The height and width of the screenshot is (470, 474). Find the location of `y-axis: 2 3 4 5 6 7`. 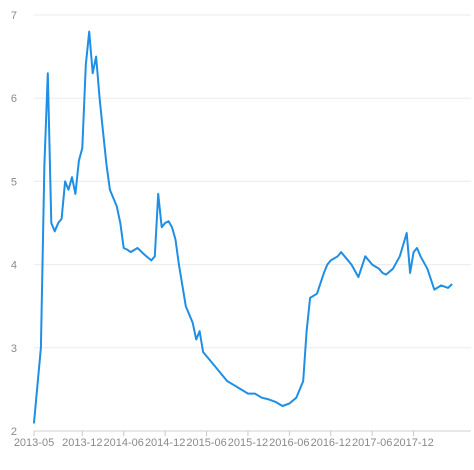

y-axis: 2 3 4 5 6 7 is located at coordinates (14, 224).